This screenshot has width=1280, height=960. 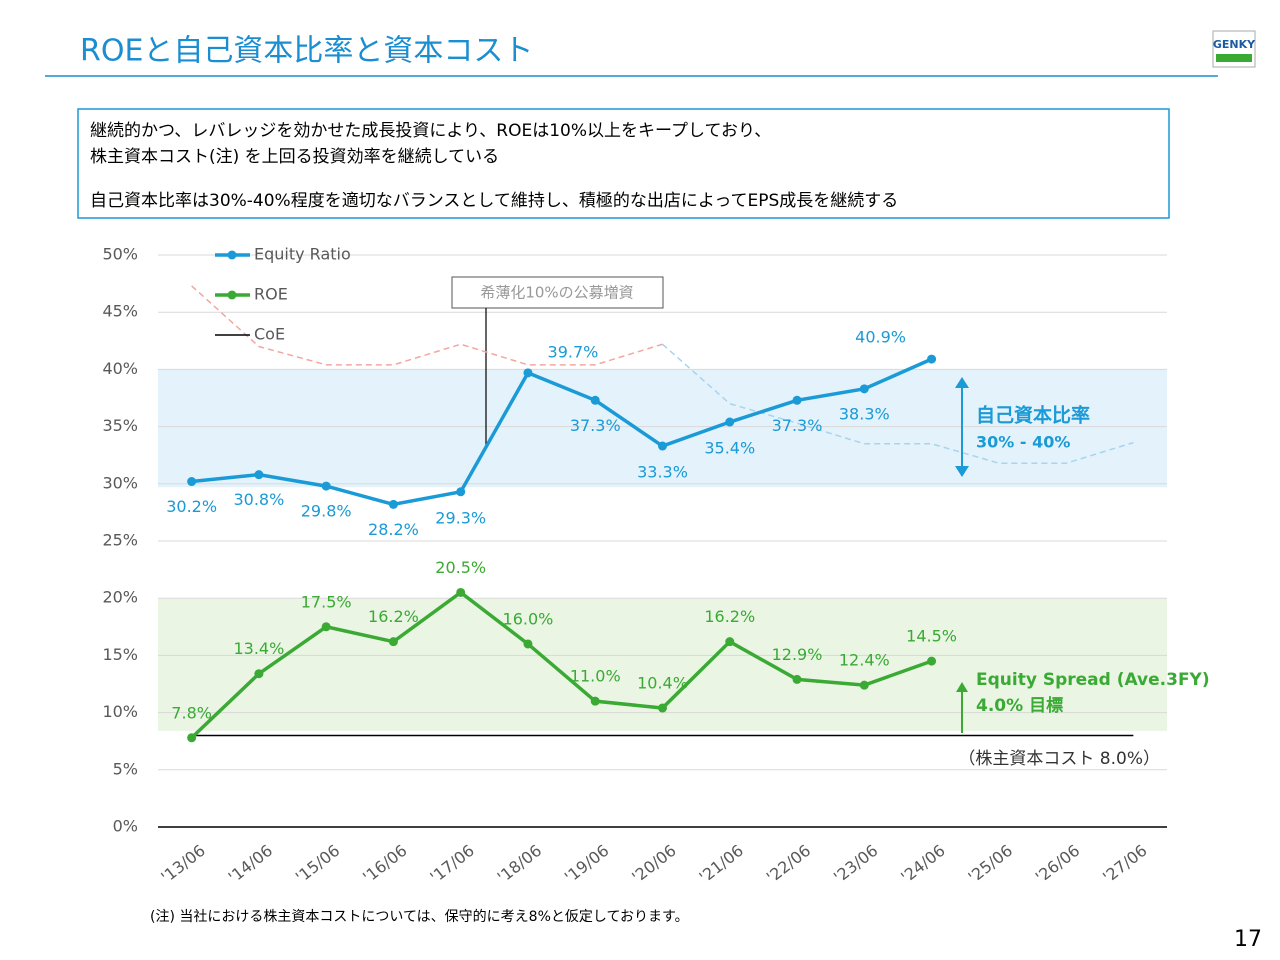 What do you see at coordinates (271, 294) in the screenshot?
I see `legend-label: ROE` at bounding box center [271, 294].